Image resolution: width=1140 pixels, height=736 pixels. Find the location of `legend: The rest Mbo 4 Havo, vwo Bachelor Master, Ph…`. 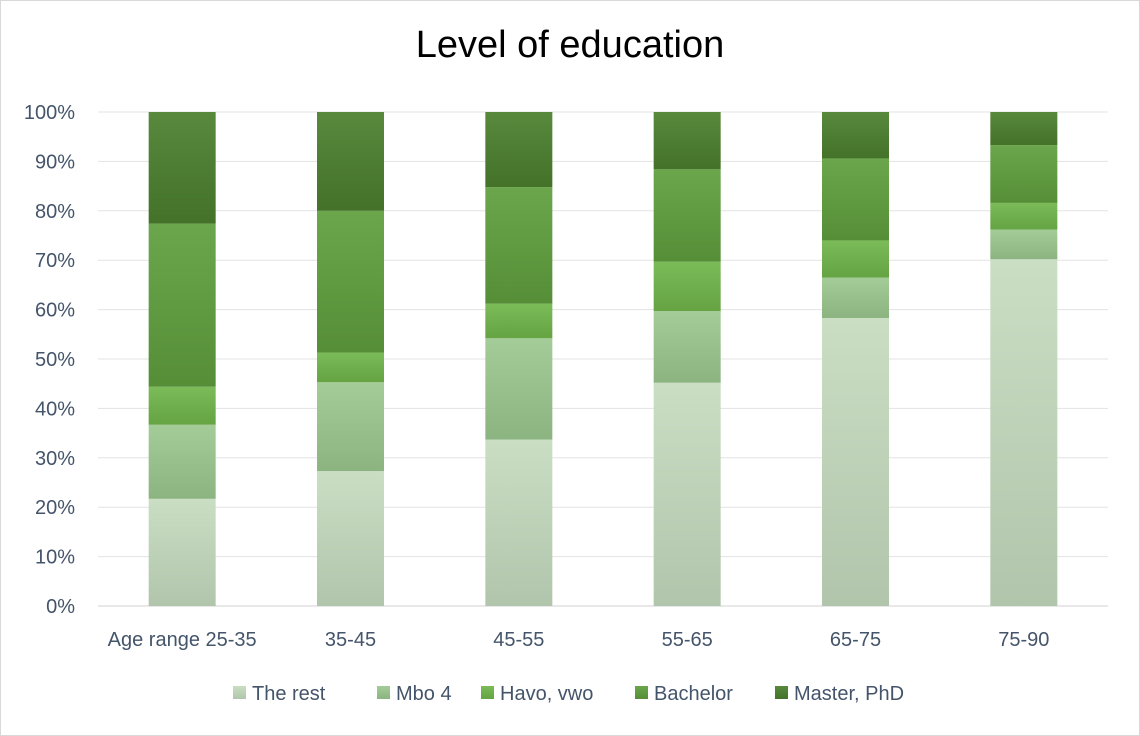

legend: The rest Mbo 4 Havo, vwo Bachelor Master, Ph… is located at coordinates (568, 694).